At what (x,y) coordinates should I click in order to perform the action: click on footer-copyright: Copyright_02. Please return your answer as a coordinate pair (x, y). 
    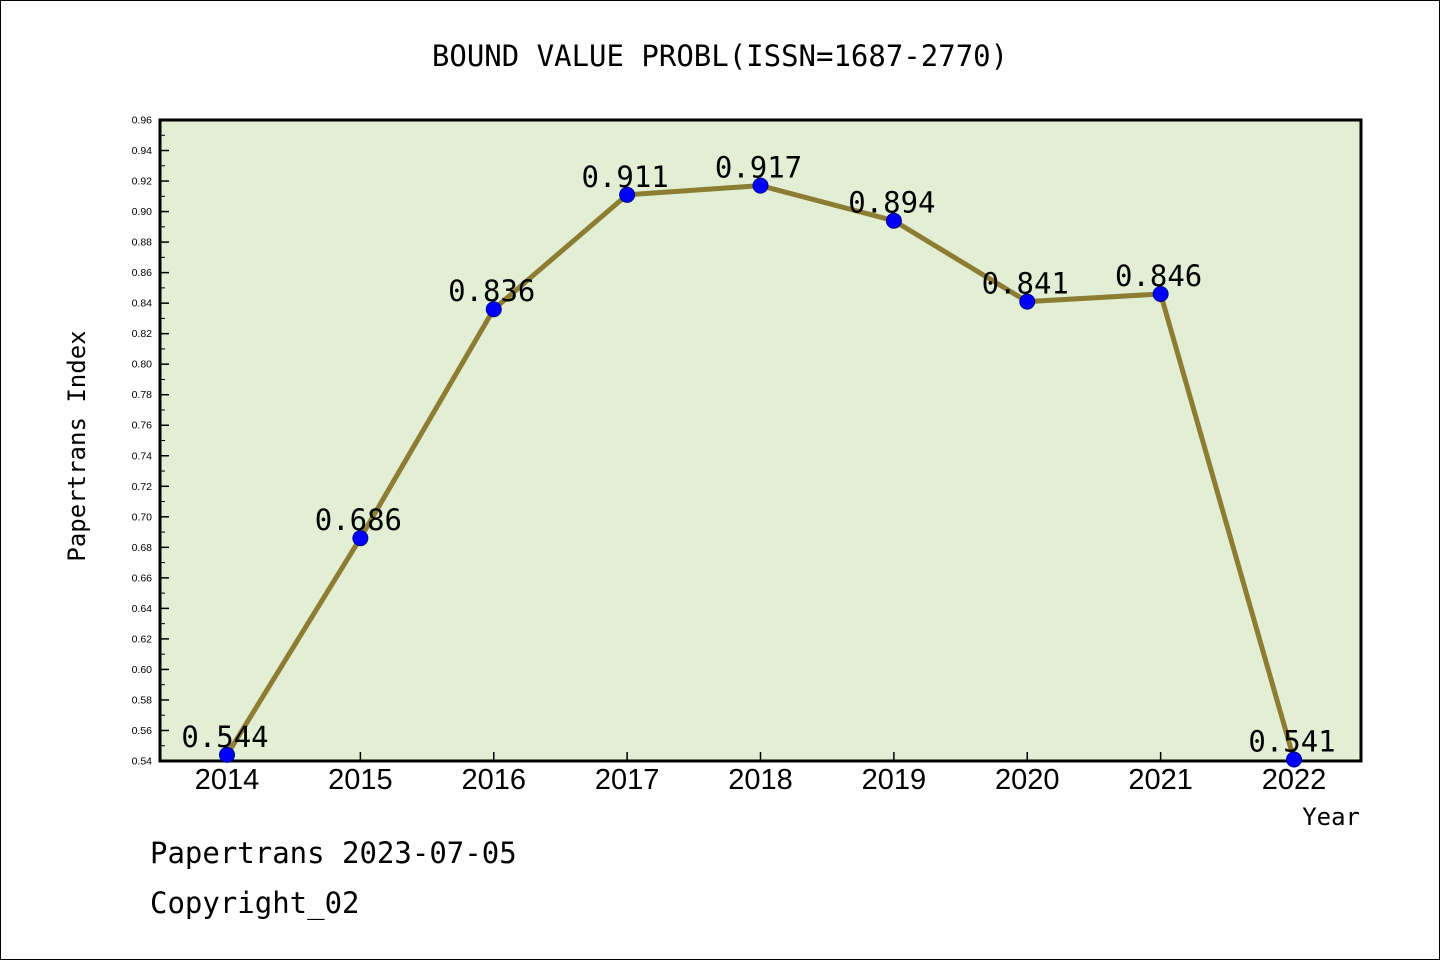
    Looking at the image, I should click on (255, 903).